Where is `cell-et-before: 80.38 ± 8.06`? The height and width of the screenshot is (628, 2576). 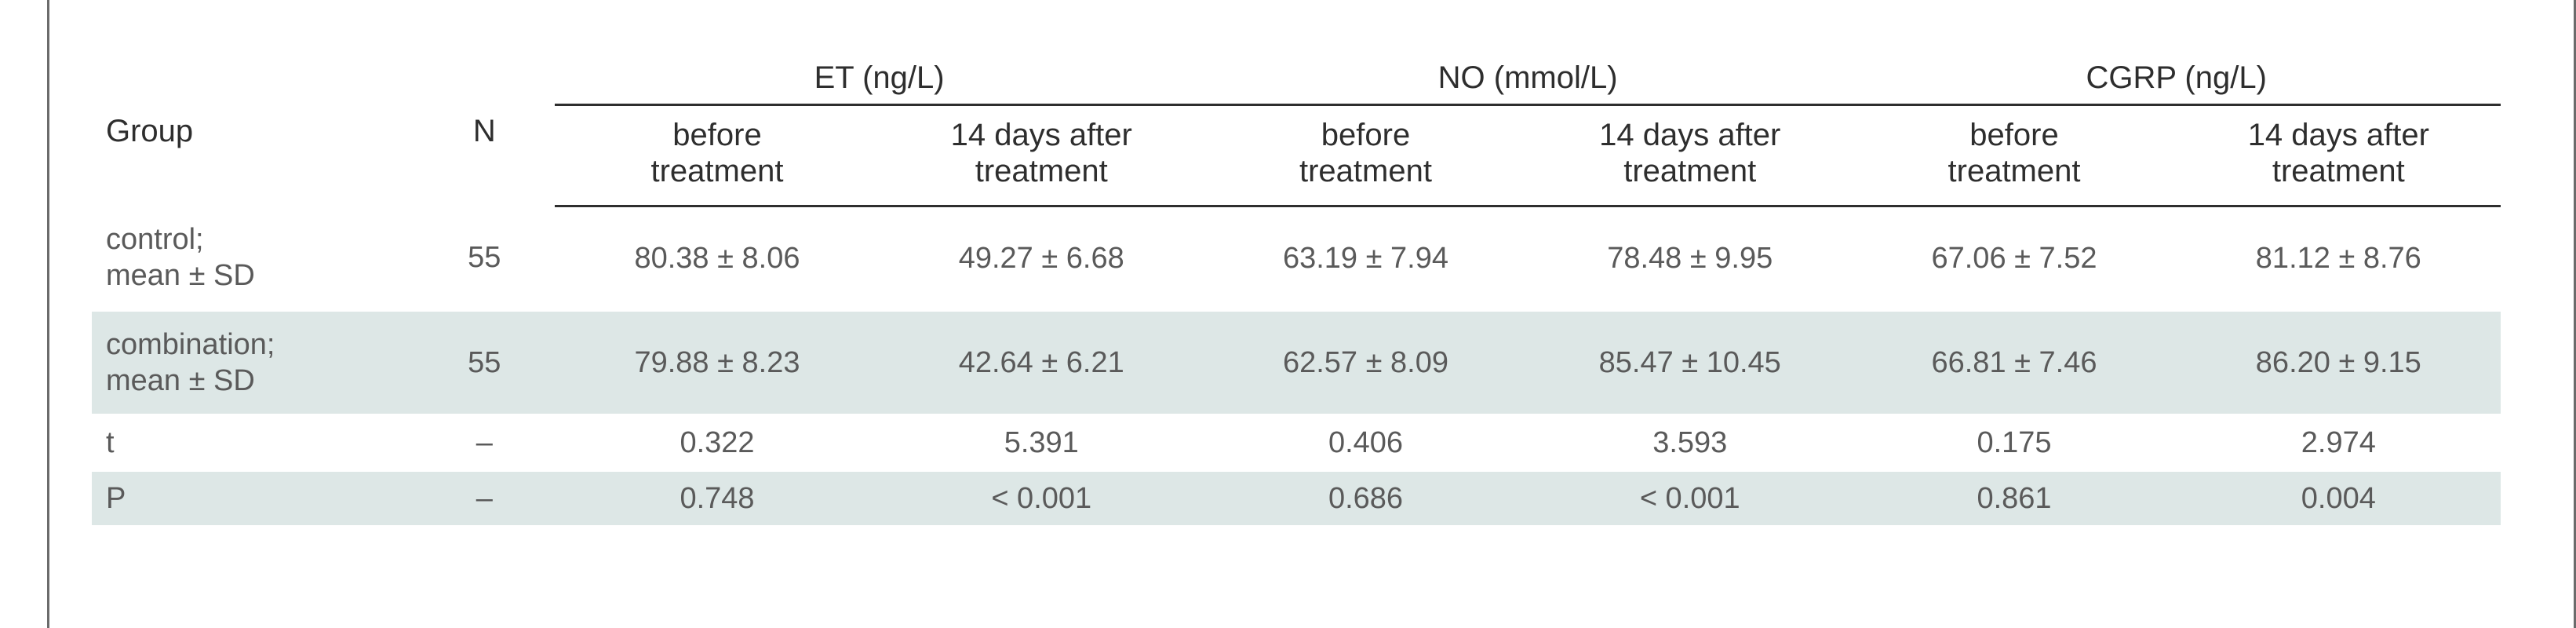
cell-et-before: 80.38 ± 8.06 is located at coordinates (717, 258).